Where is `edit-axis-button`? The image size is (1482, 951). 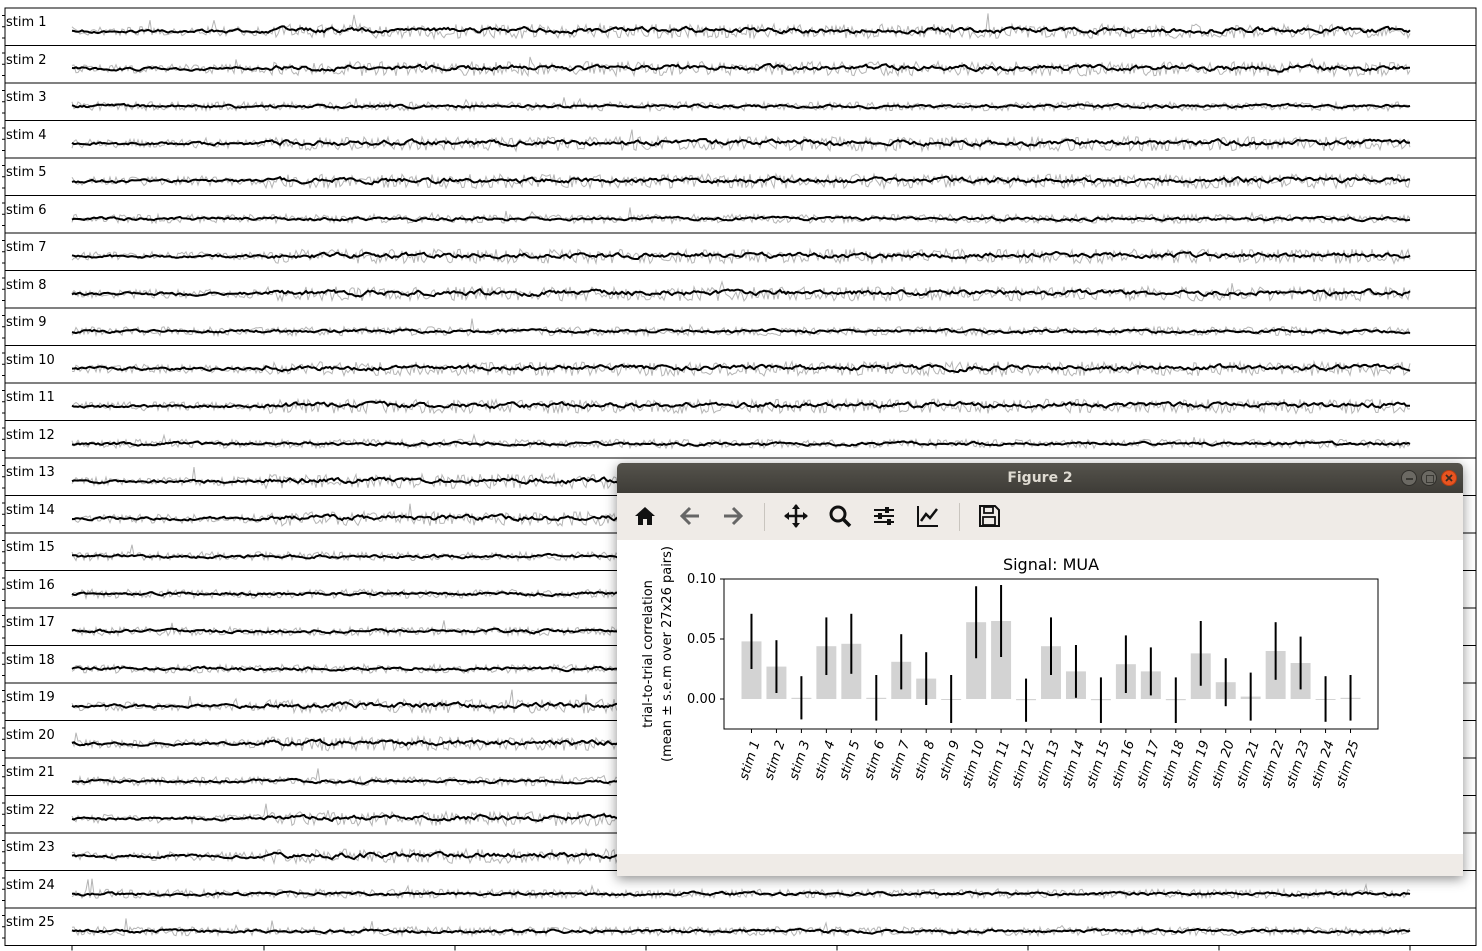 edit-axis-button is located at coordinates (928, 516).